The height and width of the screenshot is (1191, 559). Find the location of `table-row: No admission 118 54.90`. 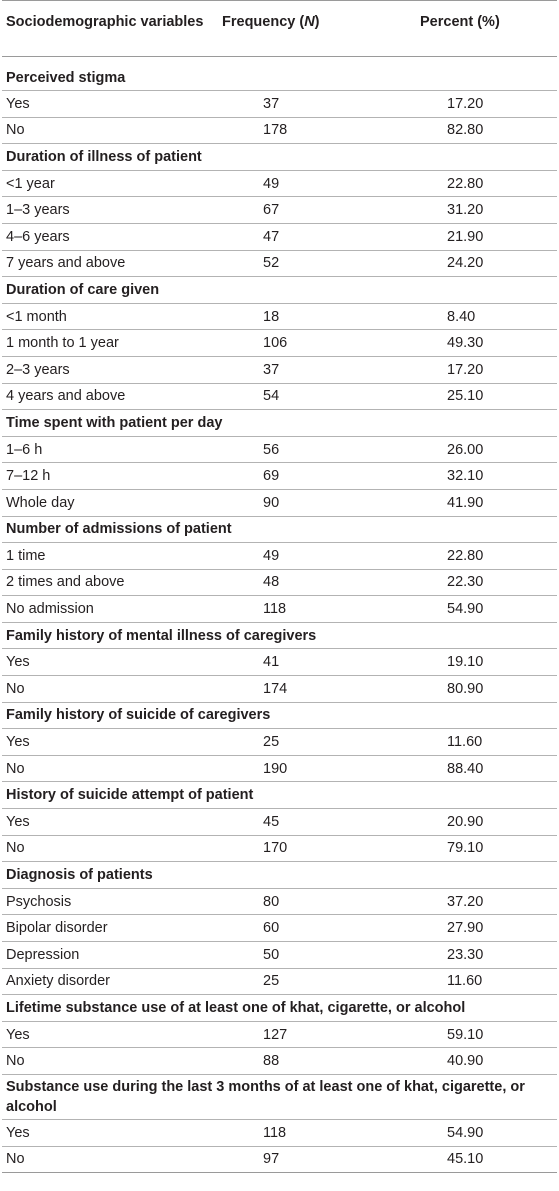

table-row: No admission 118 54.90 is located at coordinates (279, 609).